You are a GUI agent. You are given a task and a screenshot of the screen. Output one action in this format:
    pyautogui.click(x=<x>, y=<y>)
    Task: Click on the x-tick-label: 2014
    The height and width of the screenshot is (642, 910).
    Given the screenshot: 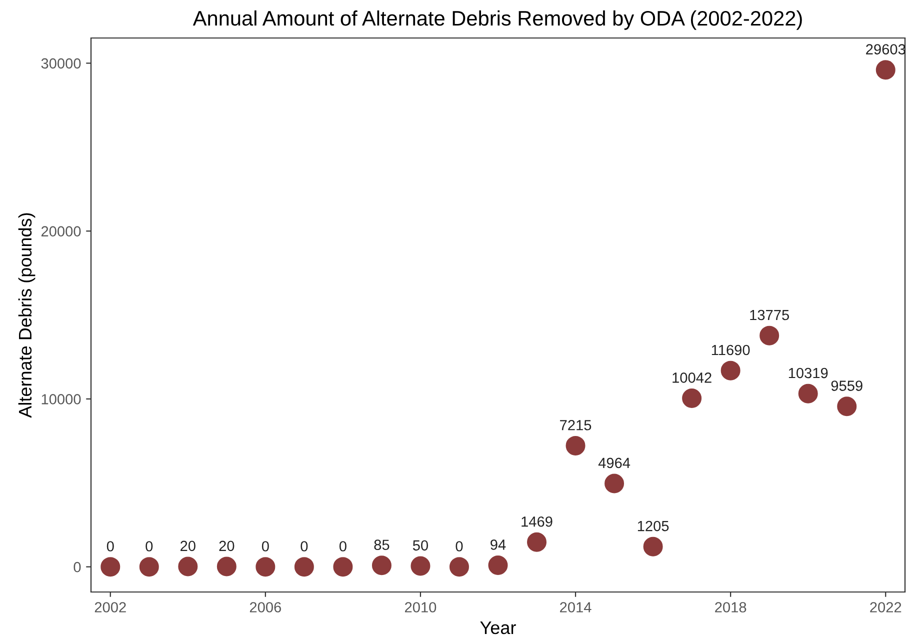 What is the action you would take?
    pyautogui.click(x=576, y=607)
    